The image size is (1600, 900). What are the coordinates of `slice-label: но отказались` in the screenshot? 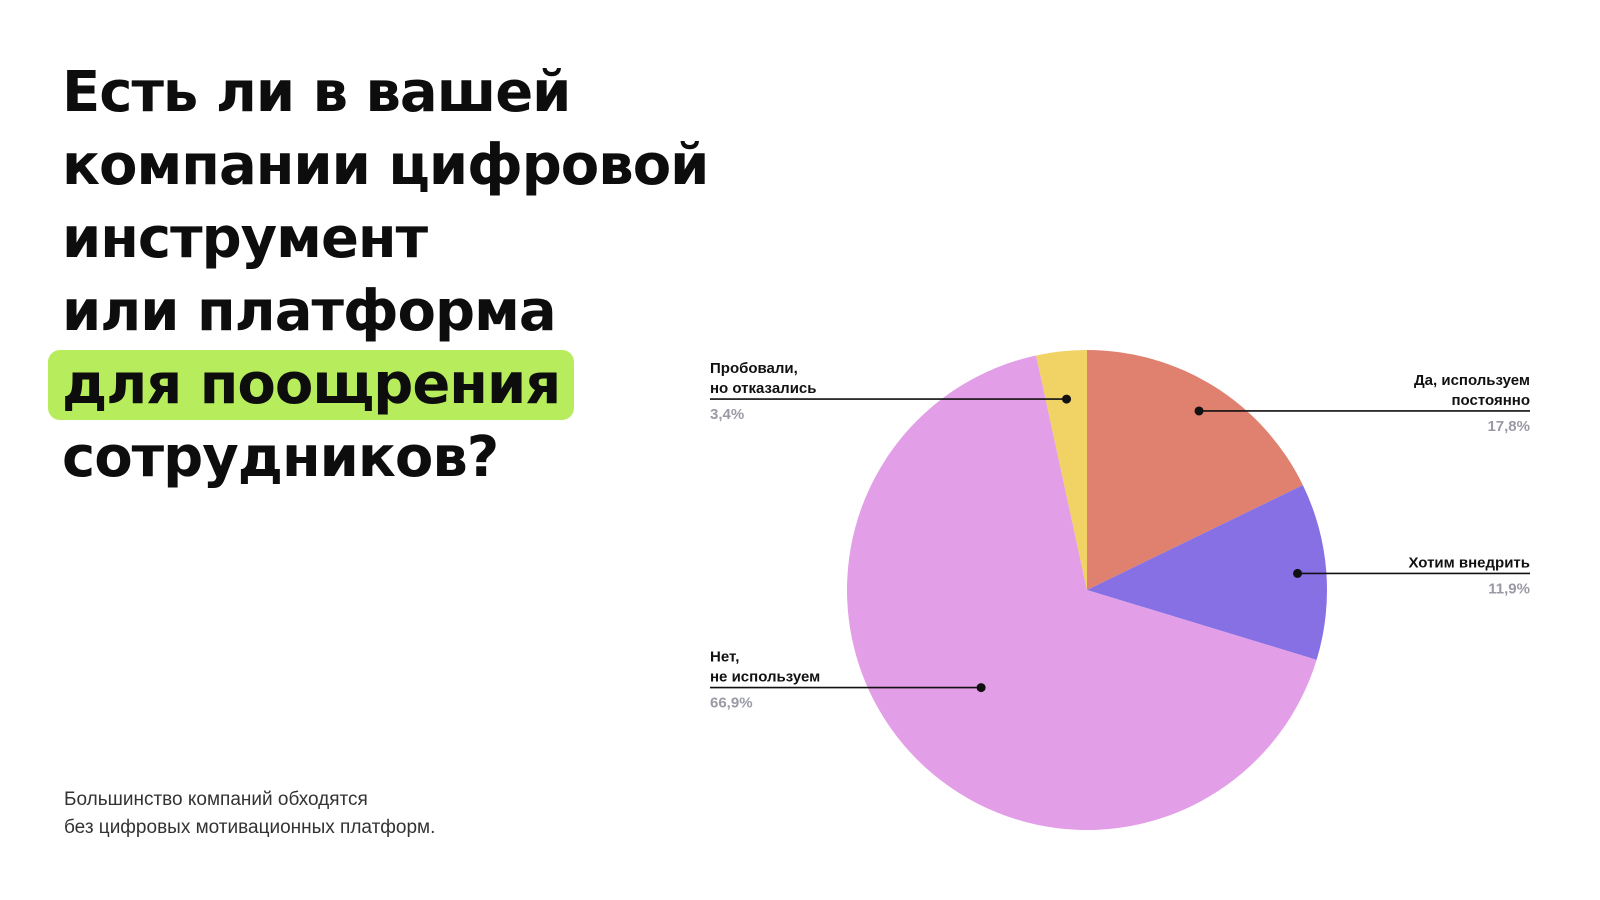 It's located at (763, 388).